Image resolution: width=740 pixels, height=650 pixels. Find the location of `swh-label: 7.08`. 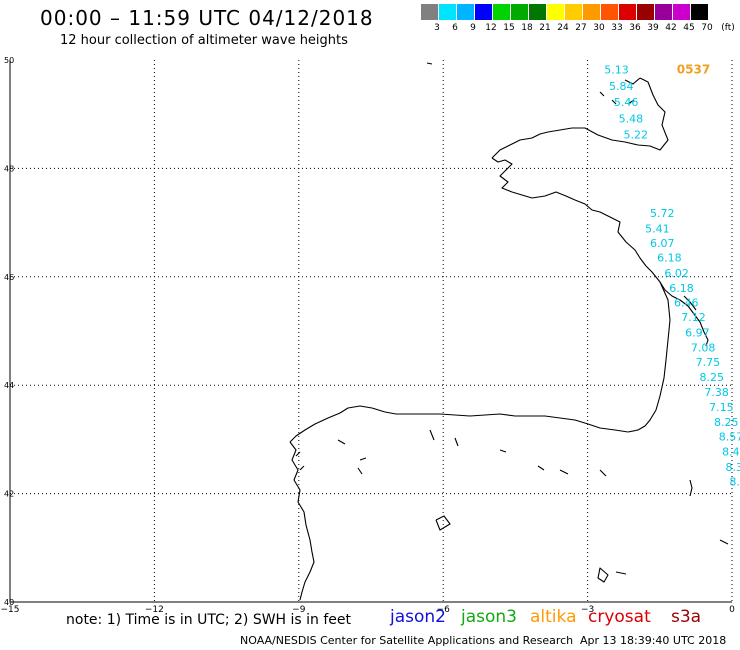

swh-label: 7.08 is located at coordinates (703, 348).